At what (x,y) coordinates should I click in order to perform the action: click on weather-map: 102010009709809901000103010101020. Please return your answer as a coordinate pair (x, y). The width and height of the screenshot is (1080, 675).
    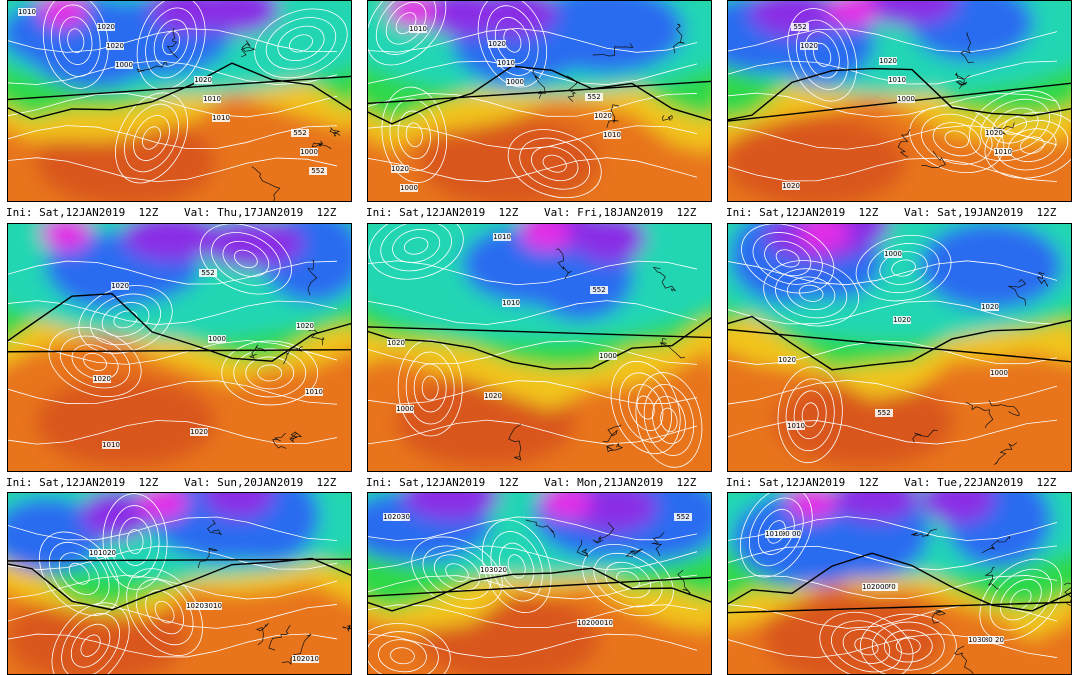
    Looking at the image, I should click on (899, 583).